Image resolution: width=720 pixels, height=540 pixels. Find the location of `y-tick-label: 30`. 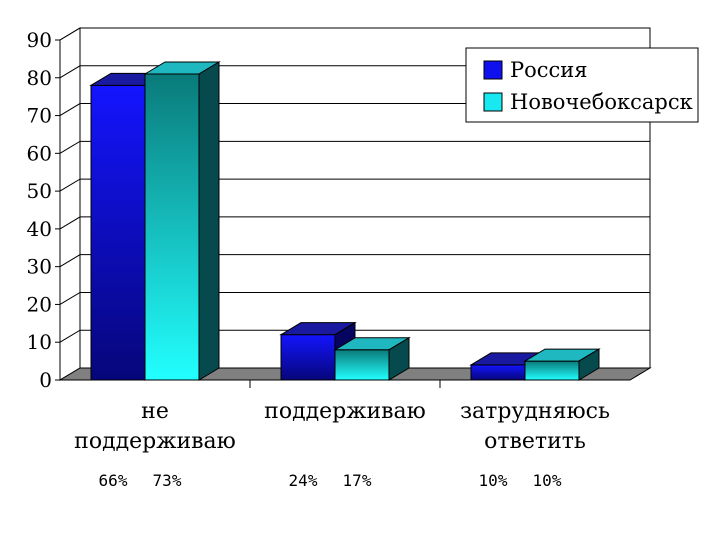

y-tick-label: 30 is located at coordinates (39, 267).